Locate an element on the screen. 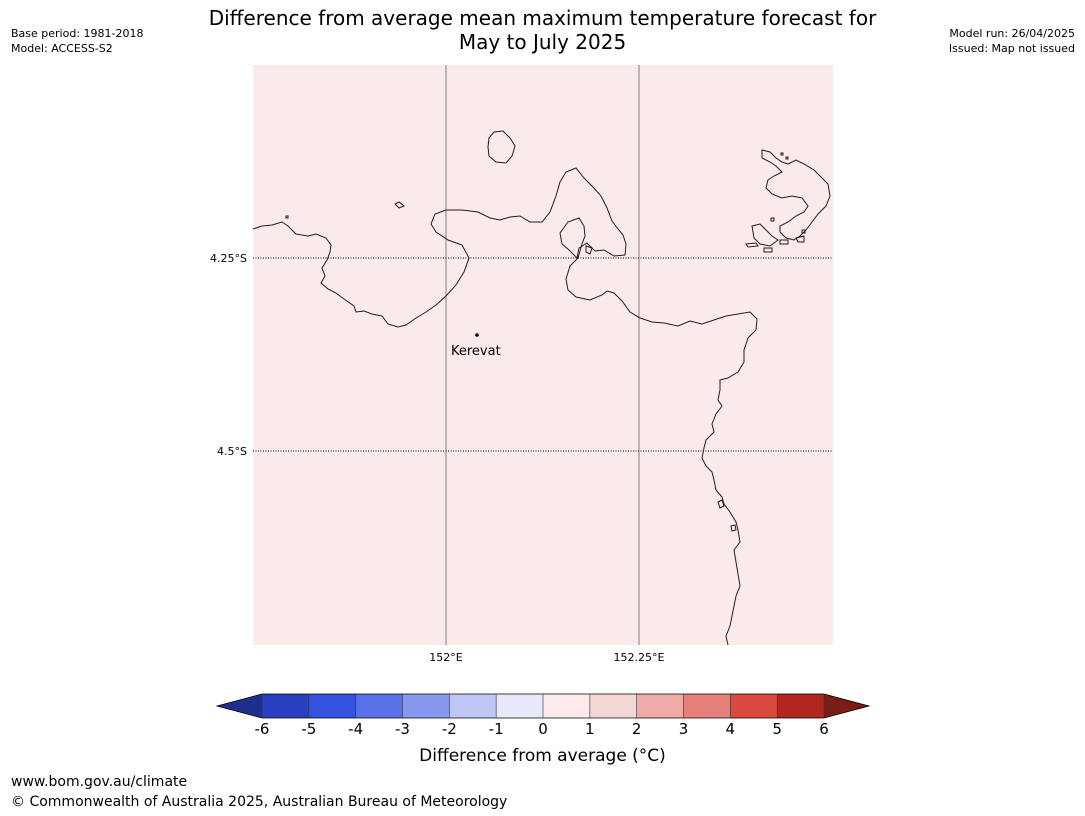  model-name: Model: ACCESS-S2 is located at coordinates (62, 48).